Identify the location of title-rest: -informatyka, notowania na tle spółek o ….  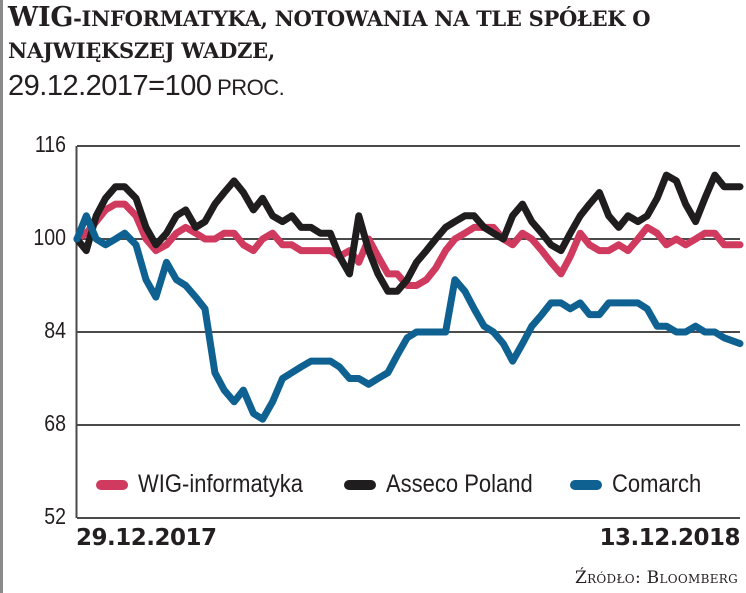
(329, 34).